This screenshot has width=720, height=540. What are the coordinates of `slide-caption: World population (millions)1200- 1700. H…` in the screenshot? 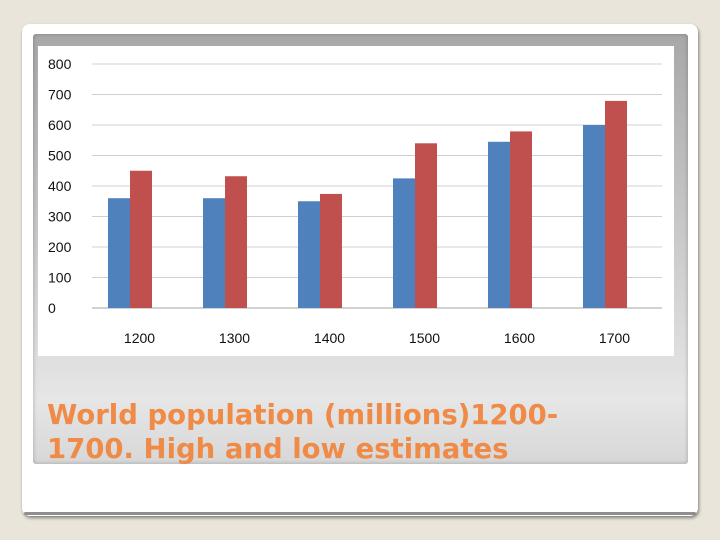 It's located at (367, 432).